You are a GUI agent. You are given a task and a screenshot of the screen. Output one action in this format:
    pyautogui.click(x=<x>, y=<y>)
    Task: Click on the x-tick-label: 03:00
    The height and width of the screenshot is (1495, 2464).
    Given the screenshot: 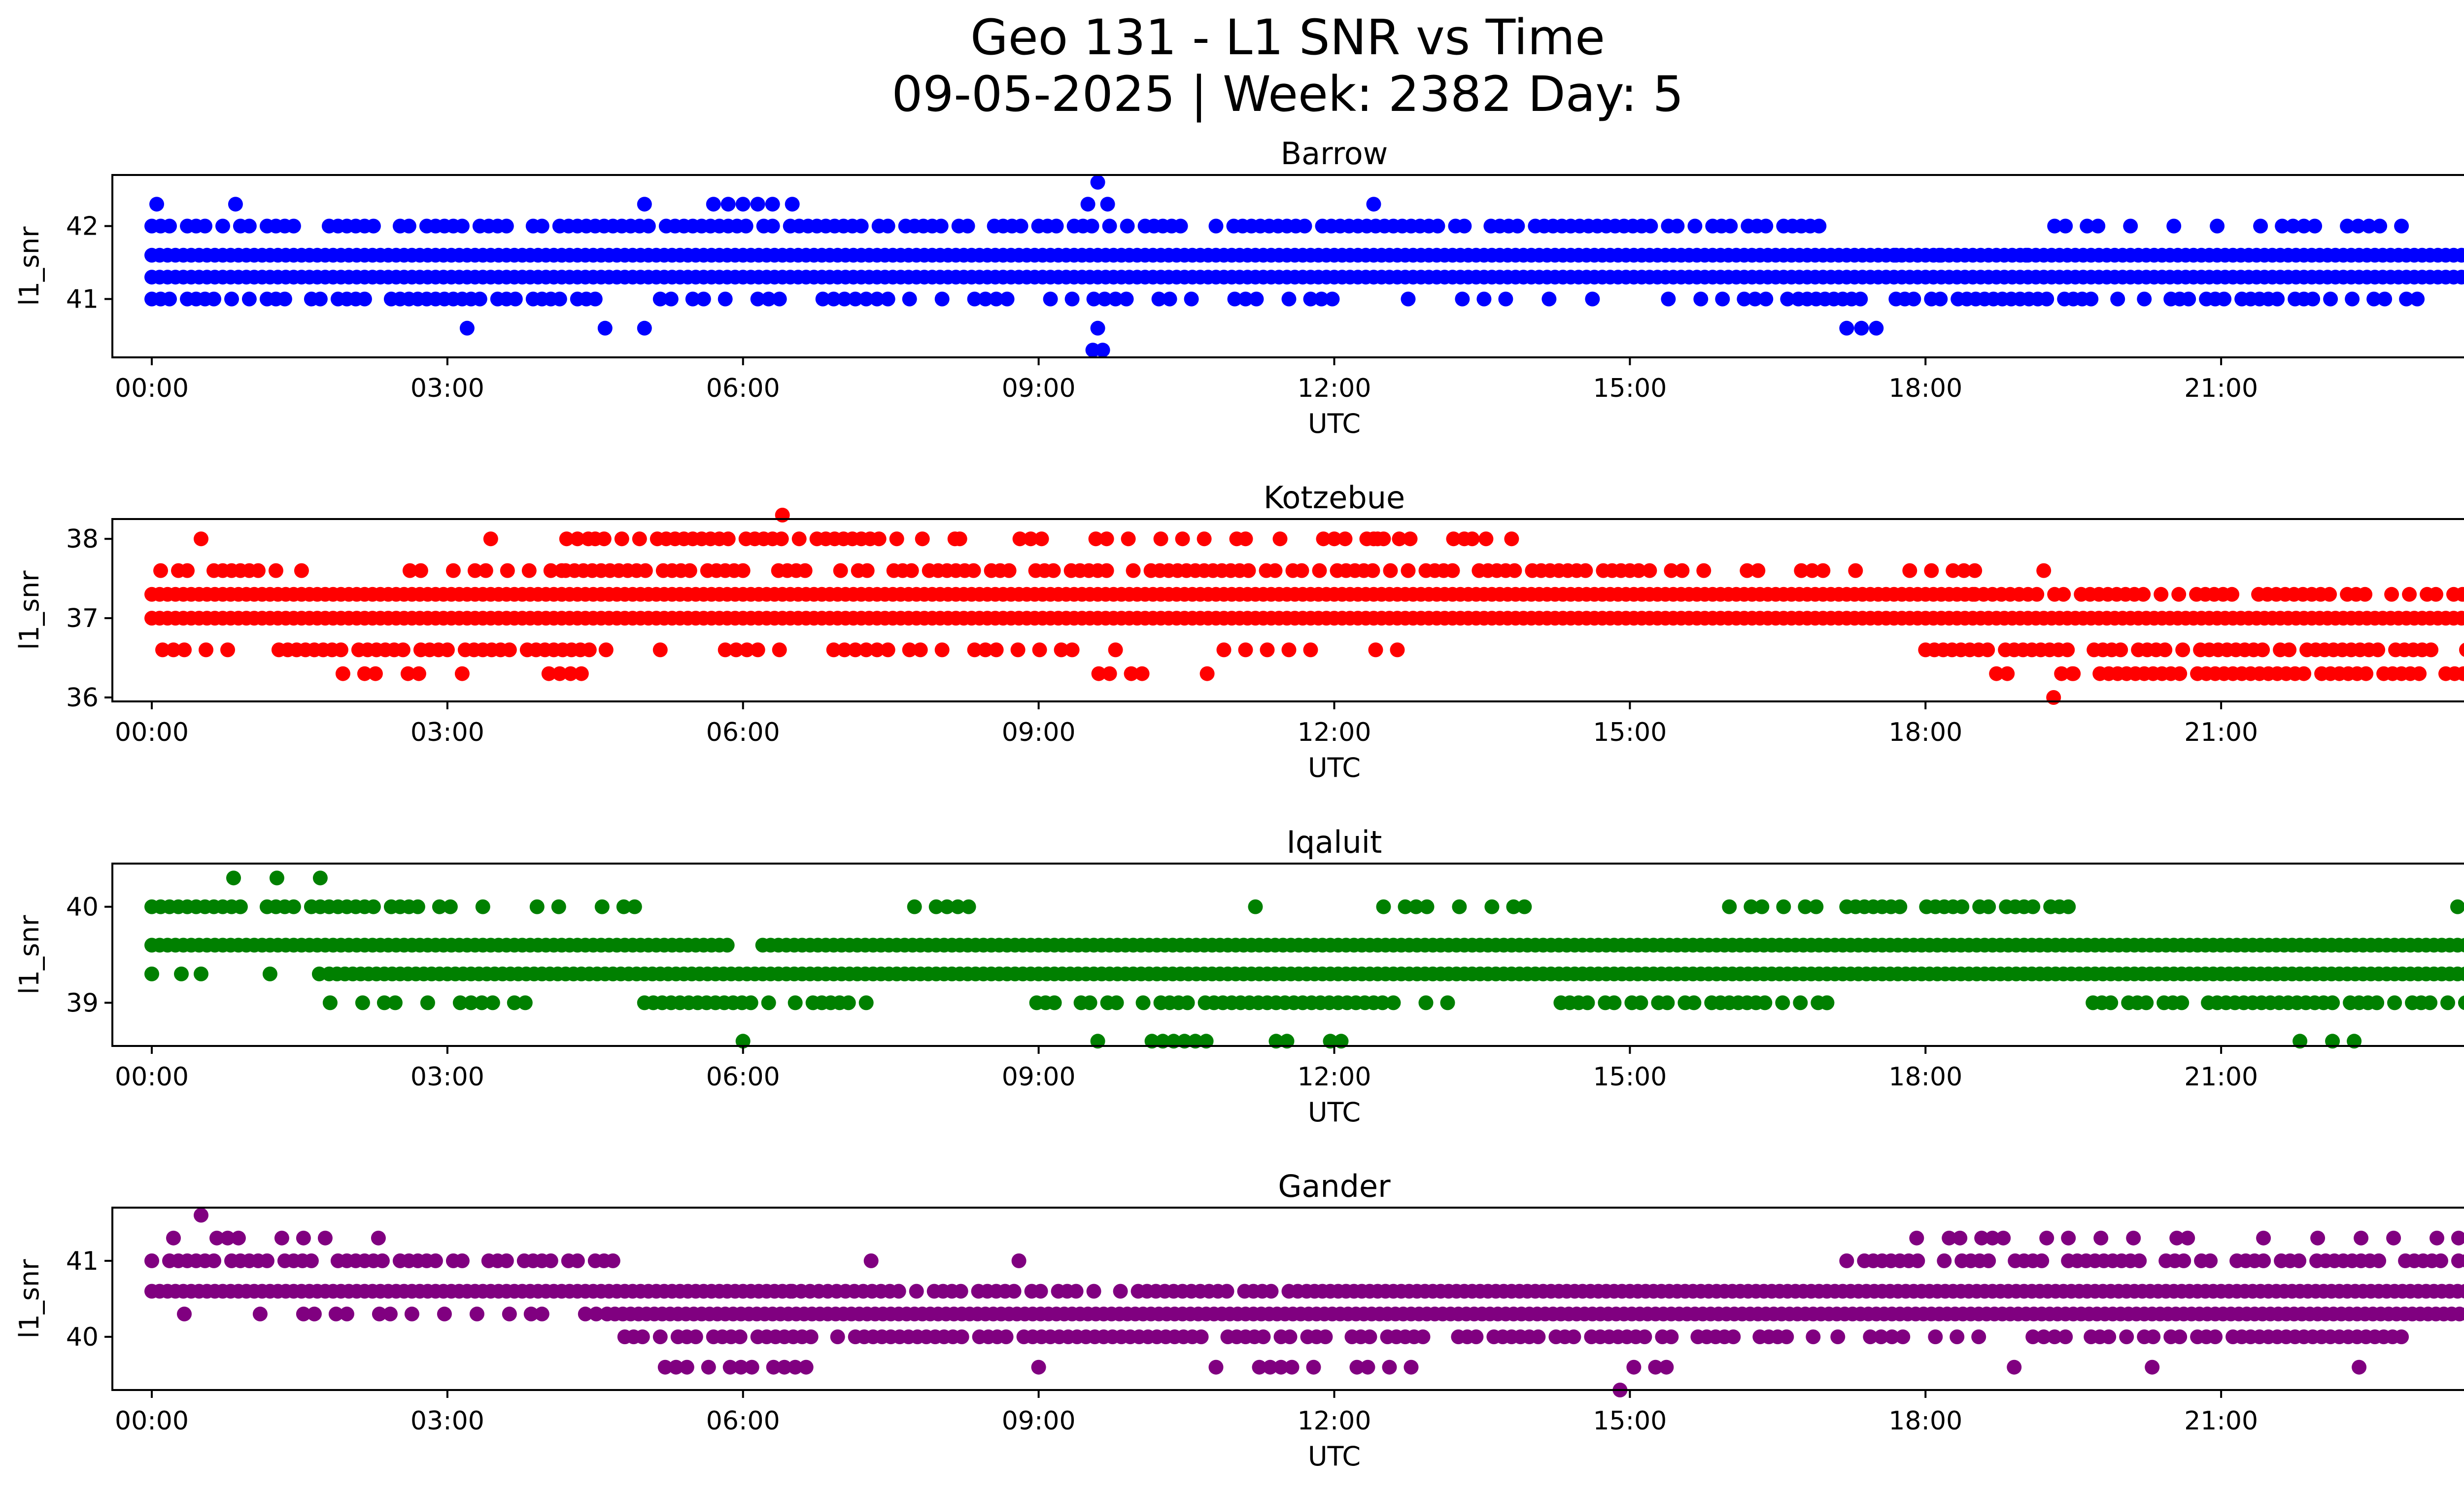 What is the action you would take?
    pyautogui.click(x=447, y=732)
    